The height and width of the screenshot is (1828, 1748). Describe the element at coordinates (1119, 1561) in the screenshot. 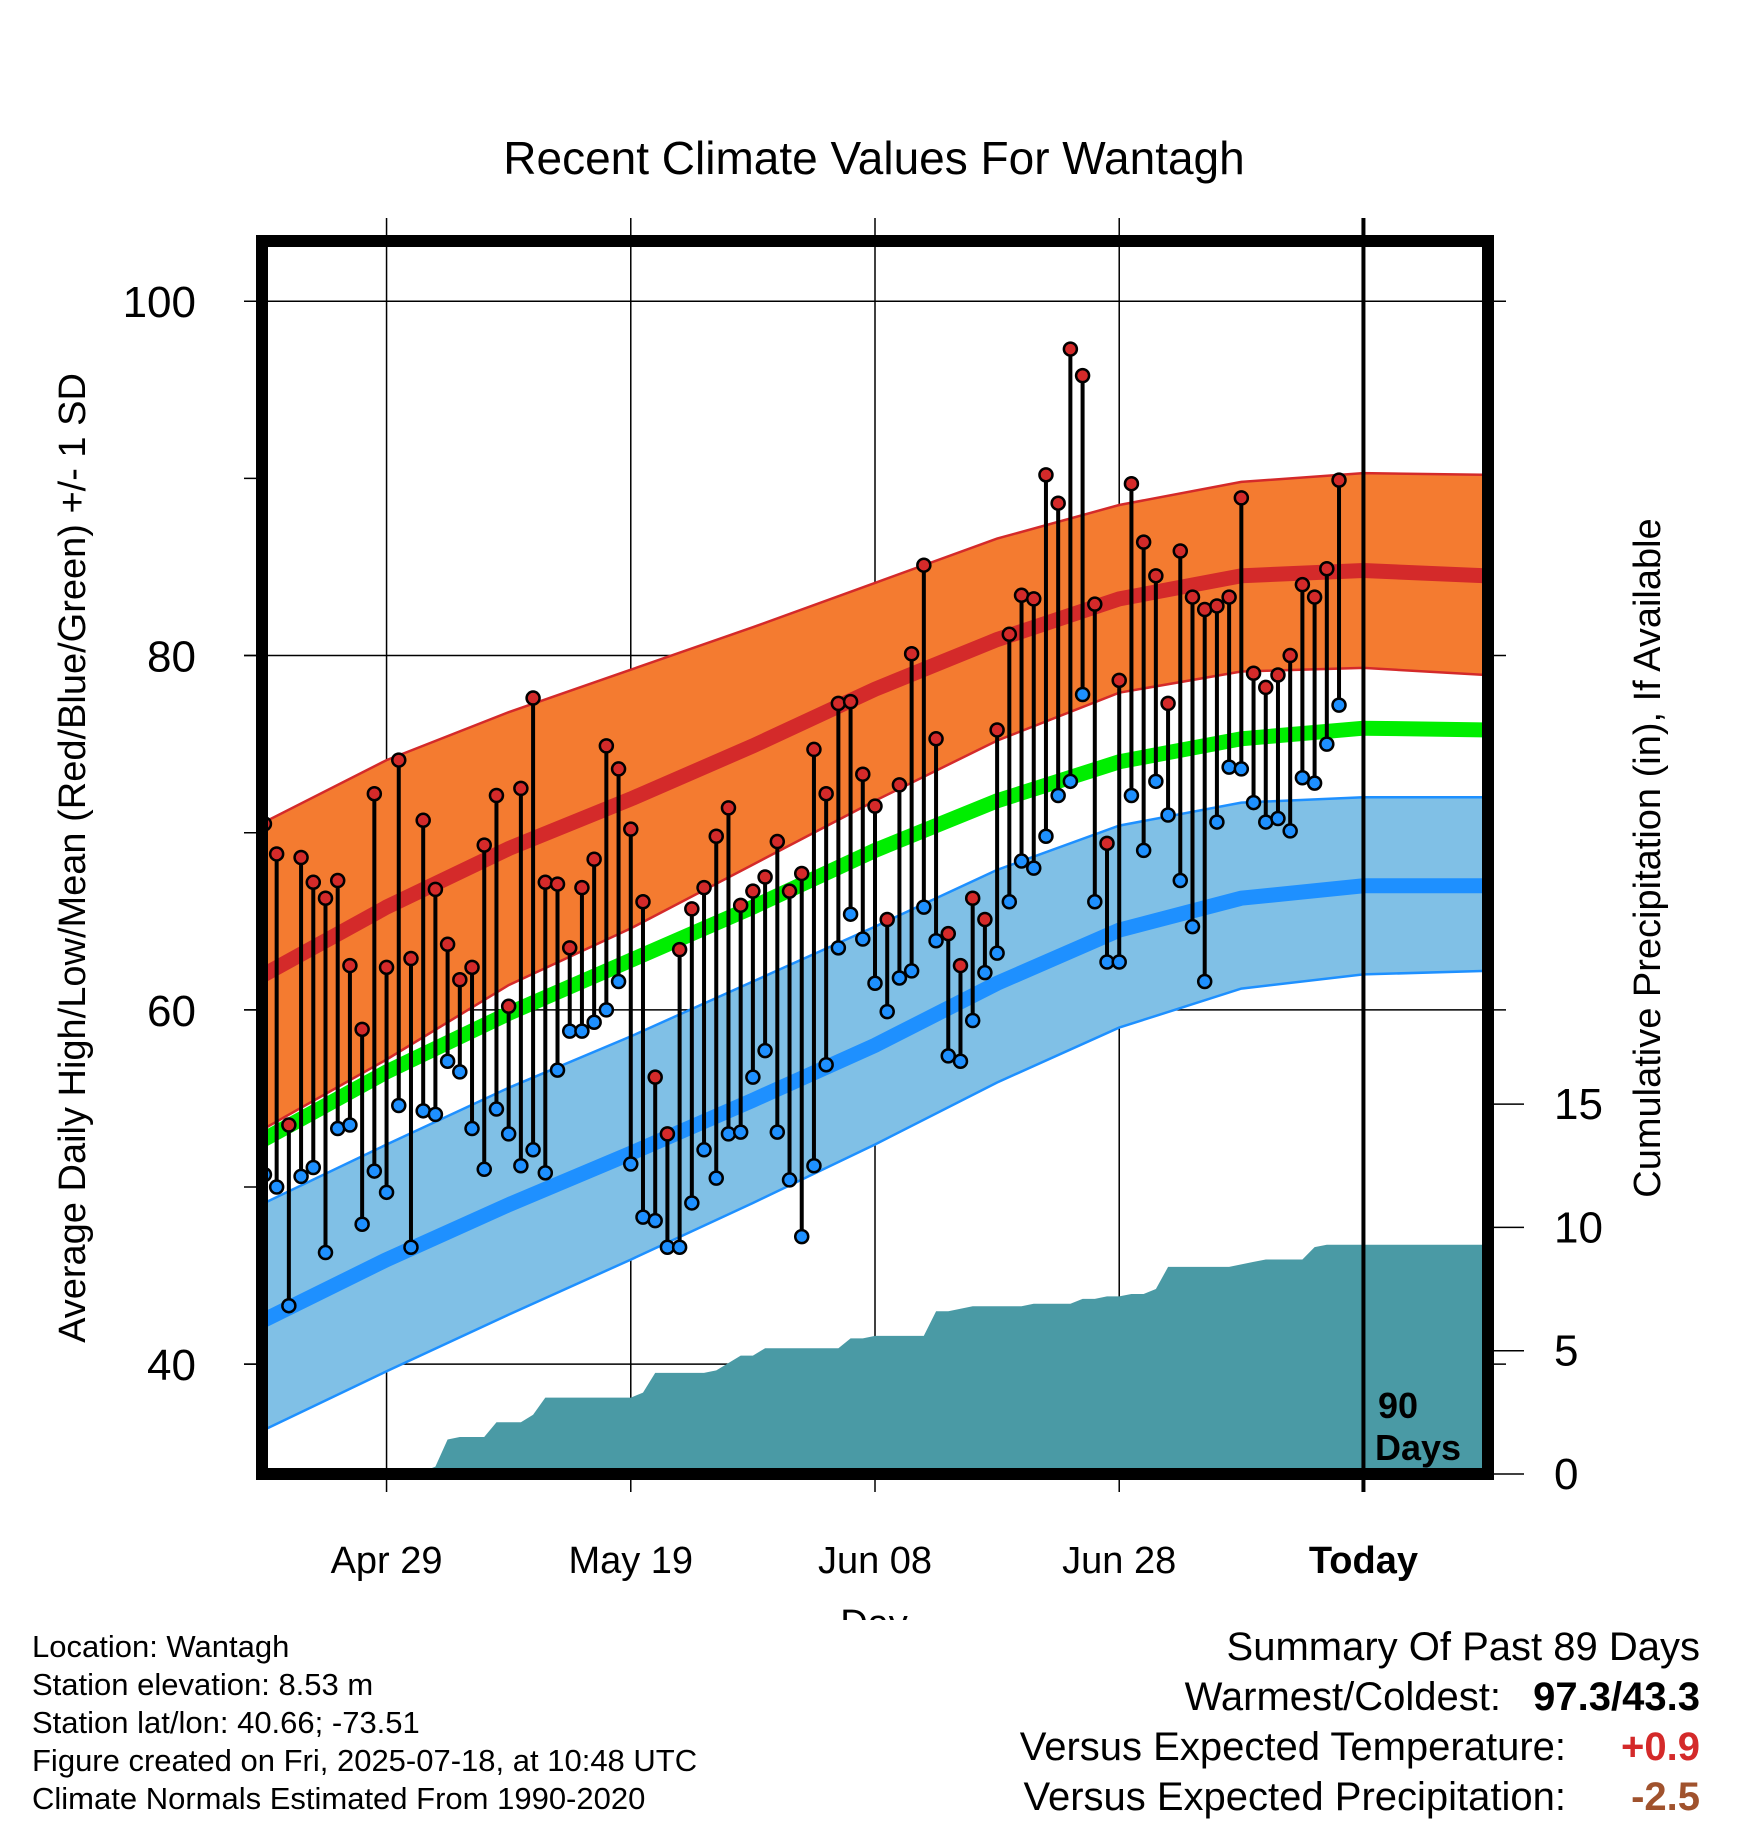

I see `x-tick-label: Jun 28` at that location.